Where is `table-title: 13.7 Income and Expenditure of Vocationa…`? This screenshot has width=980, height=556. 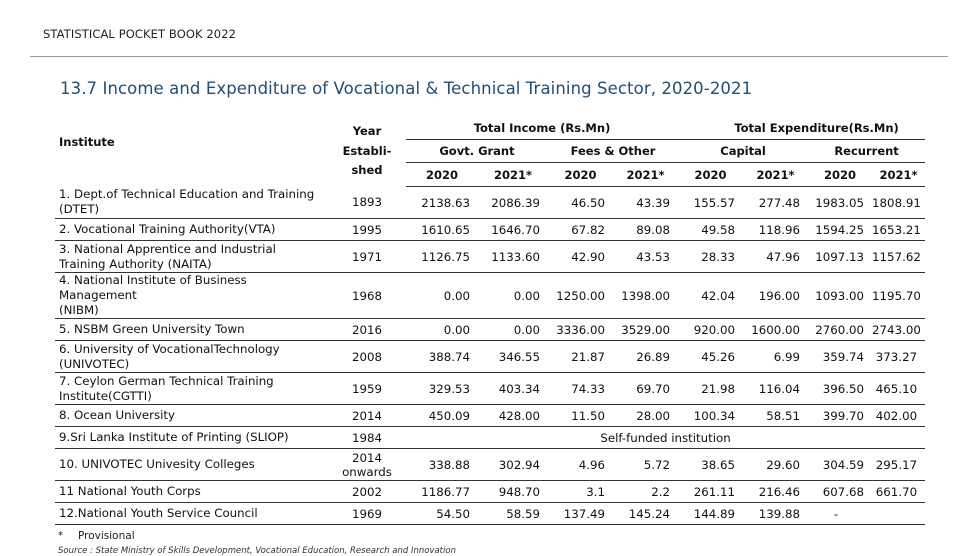
table-title: 13.7 Income and Expenditure of Vocationa… is located at coordinates (406, 88).